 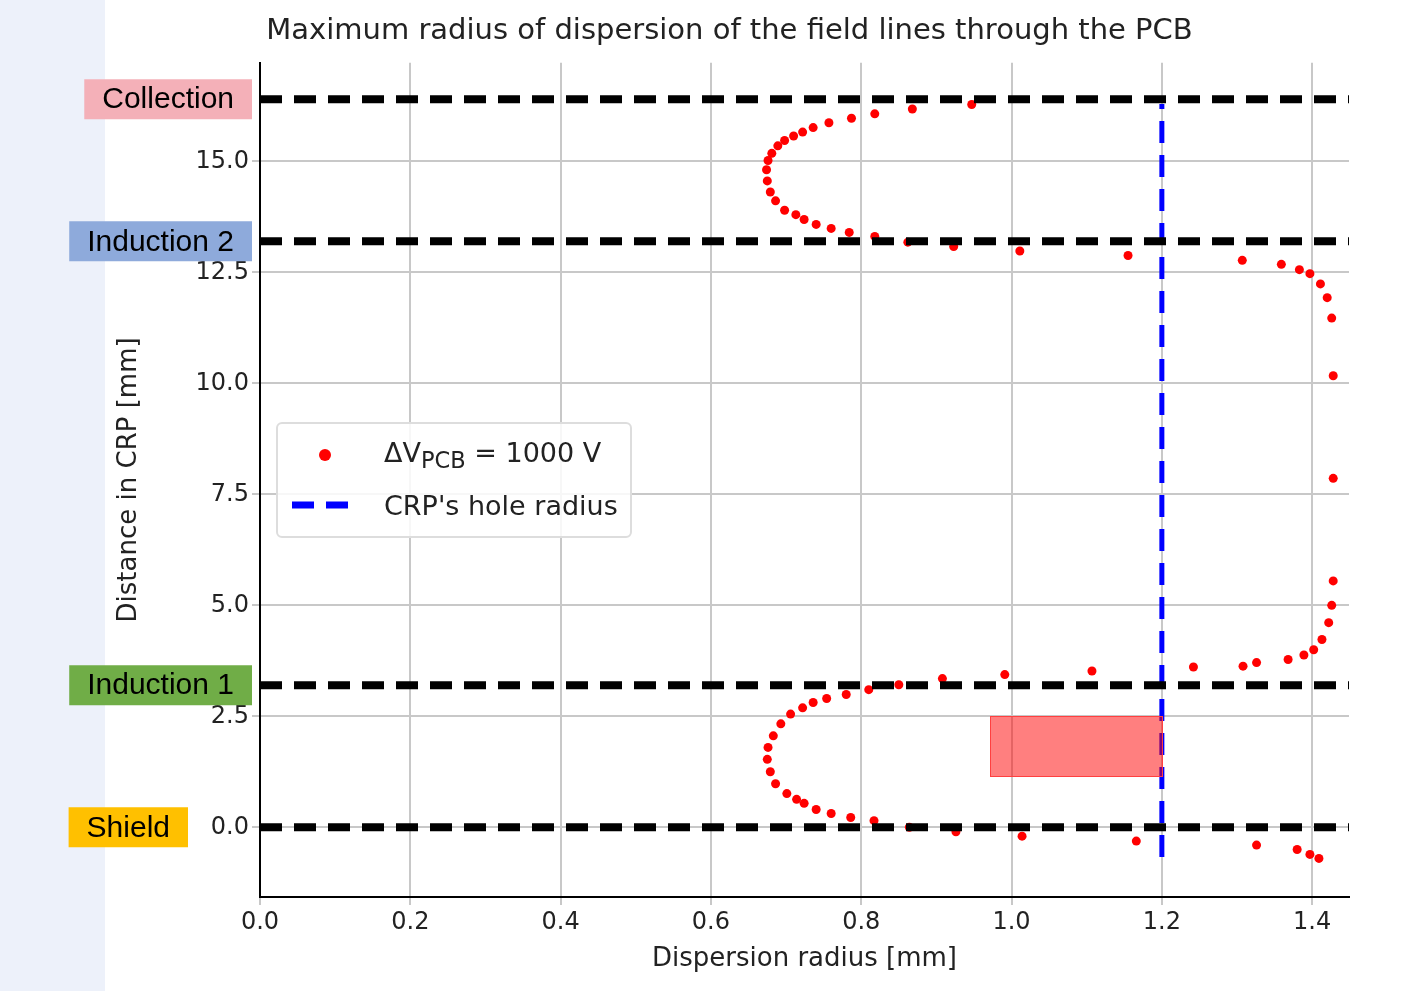 What do you see at coordinates (160, 240) in the screenshot?
I see `ref-line-label: Induction 2` at bounding box center [160, 240].